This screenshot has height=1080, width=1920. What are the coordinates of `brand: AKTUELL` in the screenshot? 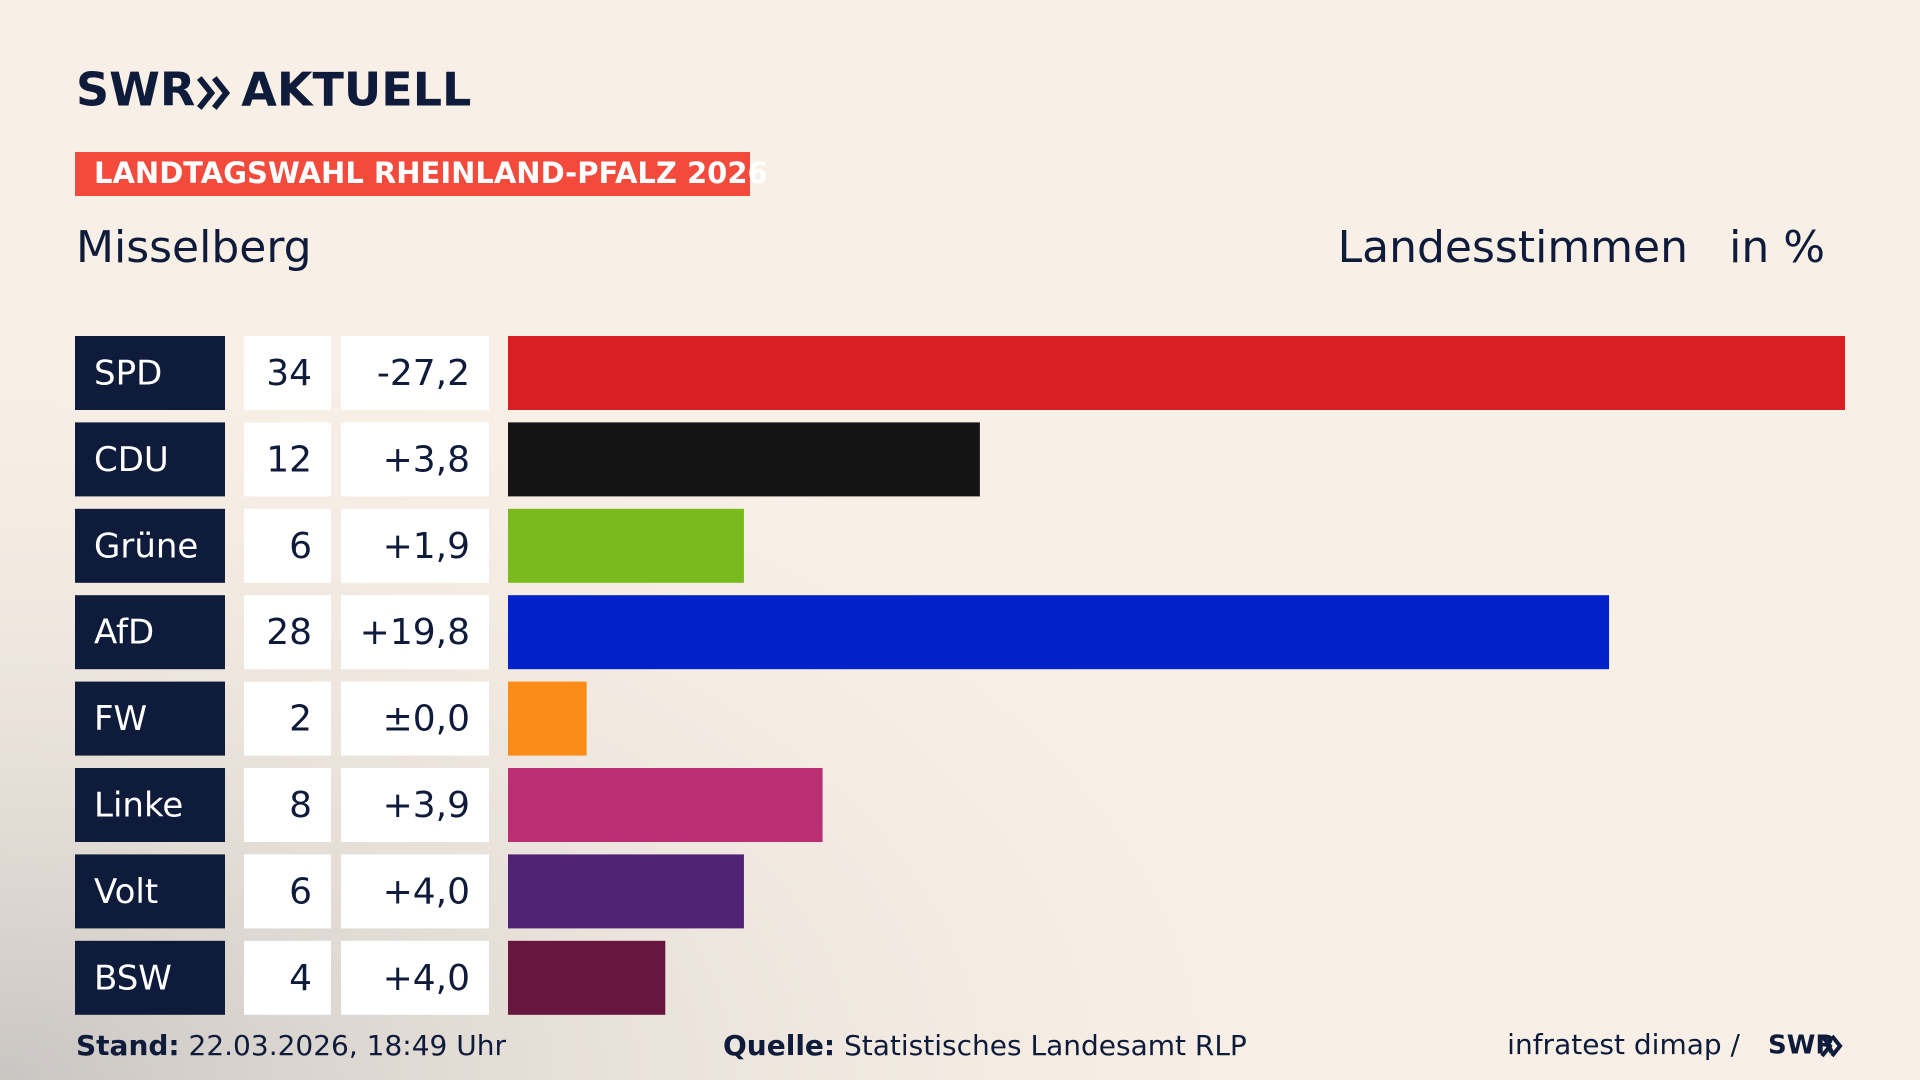 It's located at (356, 90).